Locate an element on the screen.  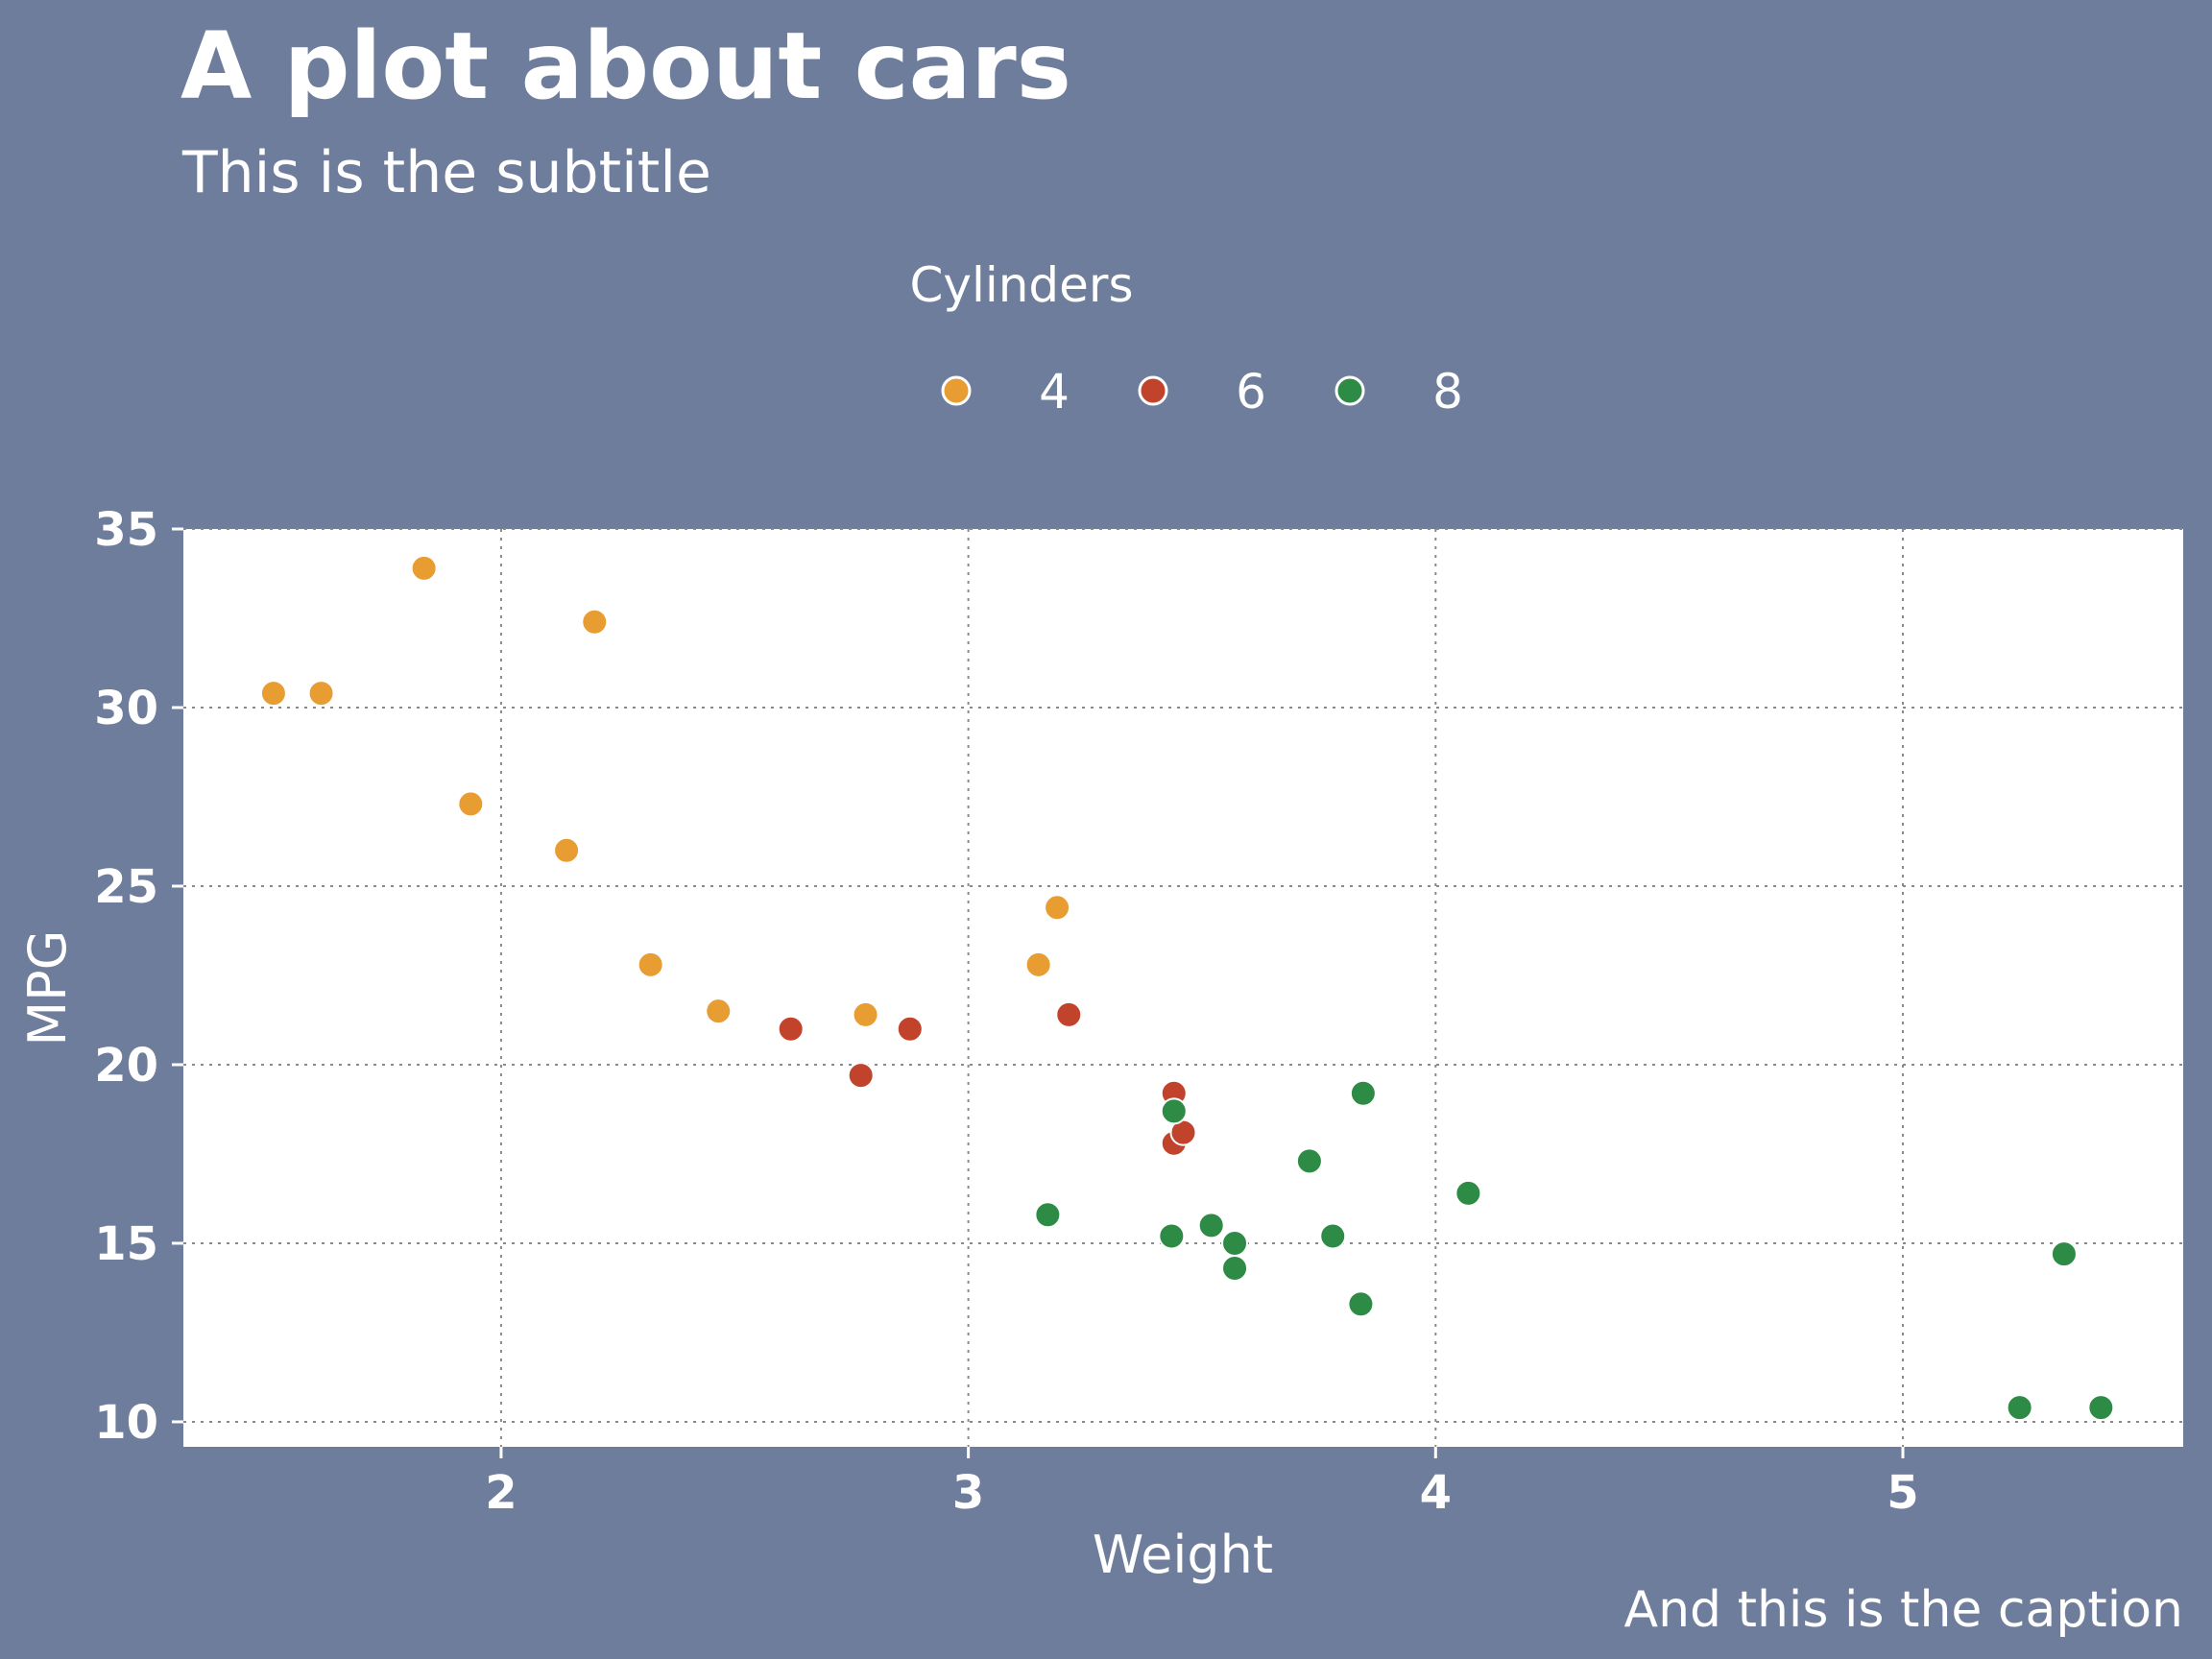
y-tick-label: 15 is located at coordinates (126, 1244).